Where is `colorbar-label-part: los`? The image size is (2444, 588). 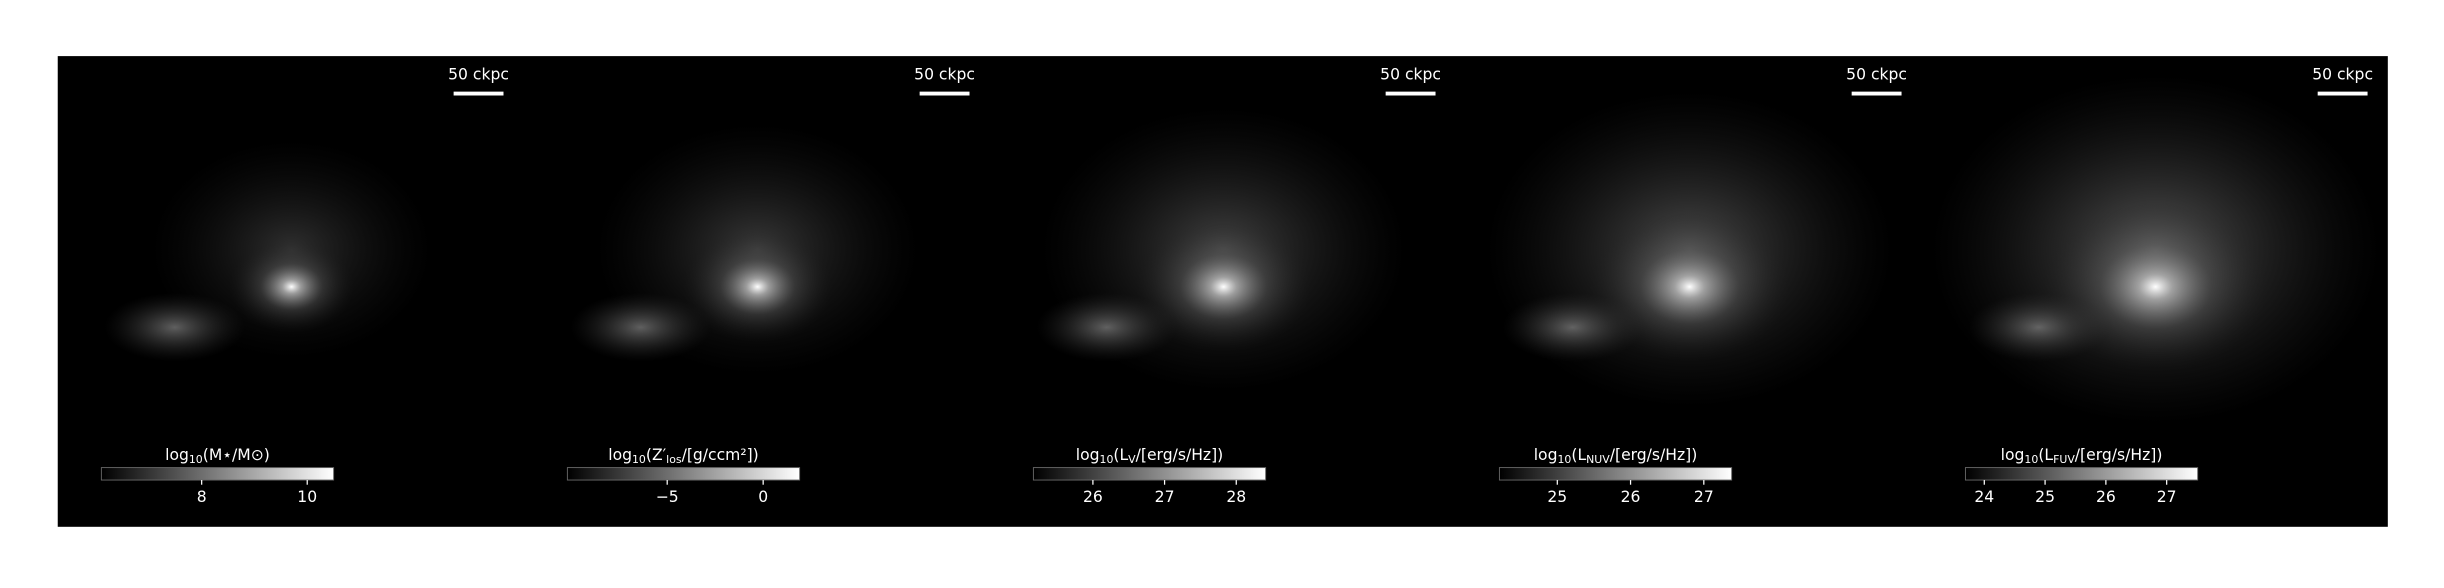 colorbar-label-part: los is located at coordinates (674, 459).